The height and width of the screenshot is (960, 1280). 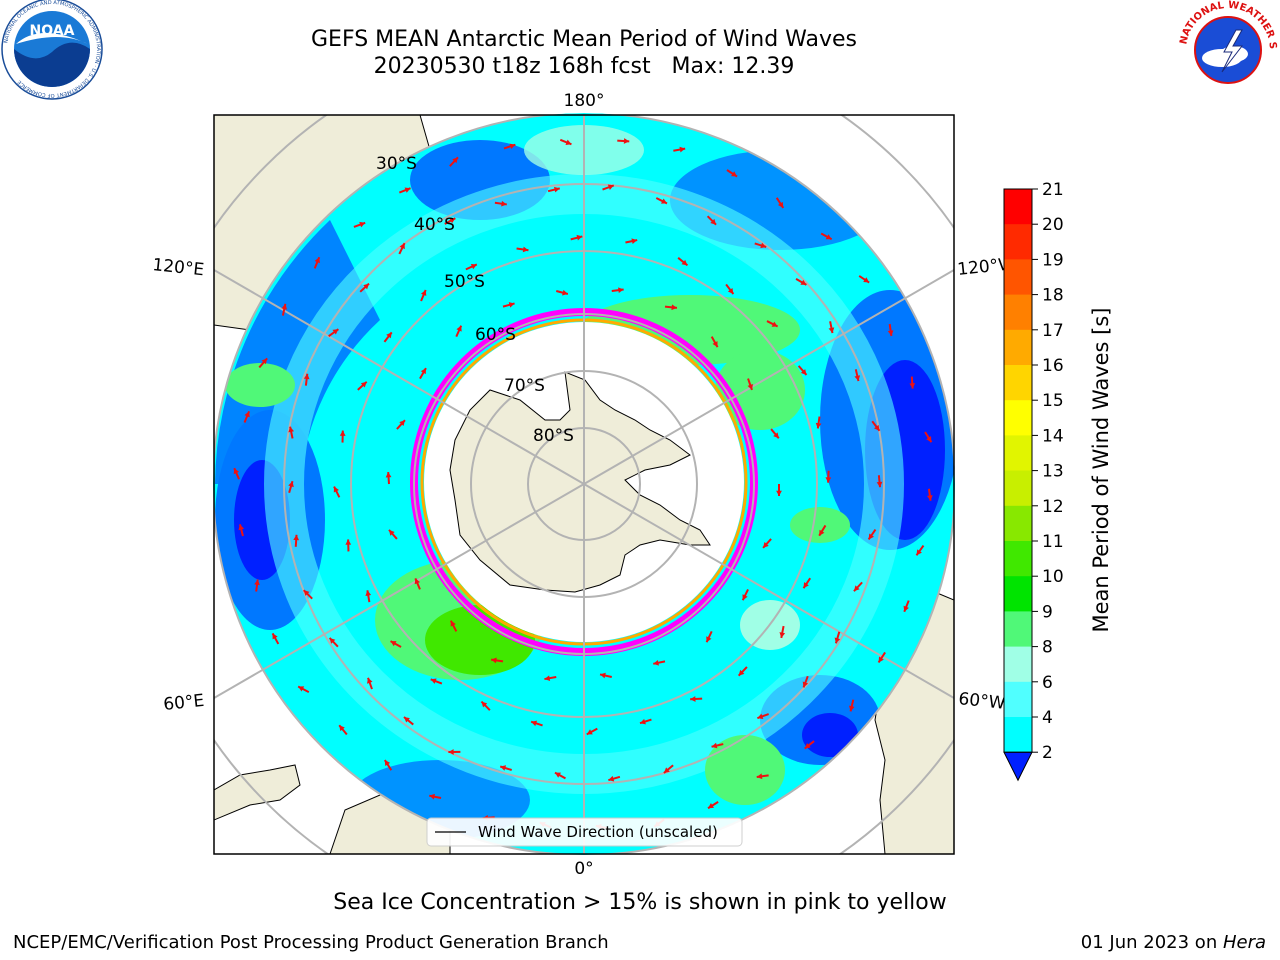 I want to click on colorbar-tick-label: 13, so click(x=1053, y=472).